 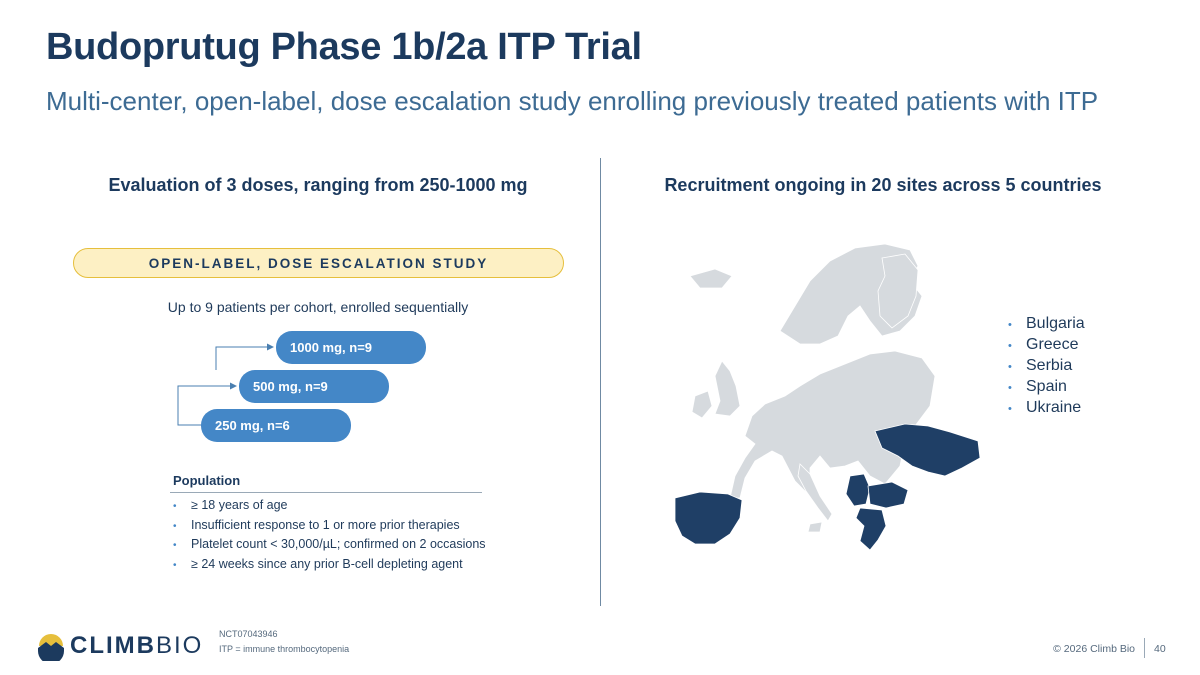 What do you see at coordinates (815, 527) in the screenshot?
I see `sicily-shape` at bounding box center [815, 527].